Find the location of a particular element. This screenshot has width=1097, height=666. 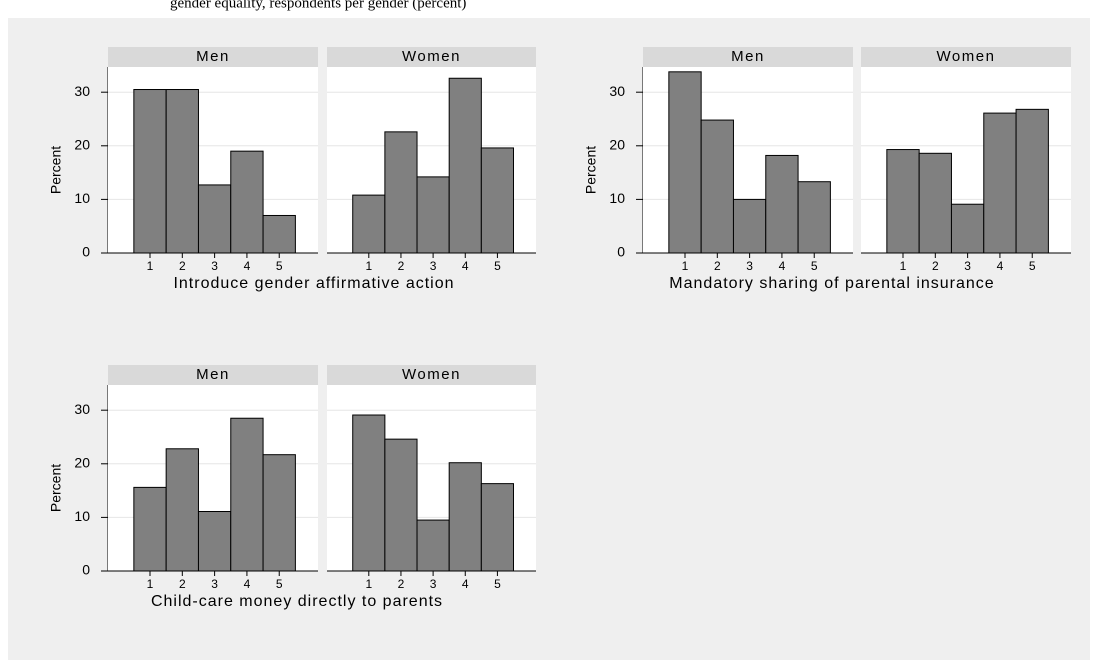

x-axis-label: Introduce gender affirmative action is located at coordinates (313, 283).